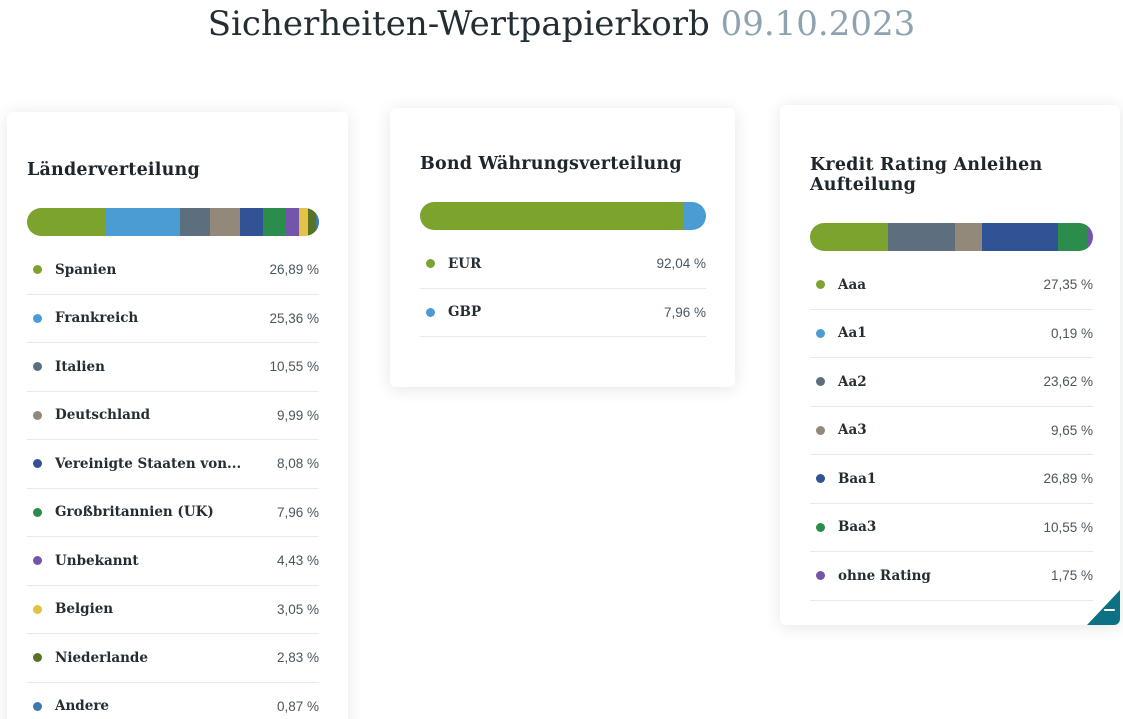  I want to click on legend-value: 1,75 %, so click(1071, 576).